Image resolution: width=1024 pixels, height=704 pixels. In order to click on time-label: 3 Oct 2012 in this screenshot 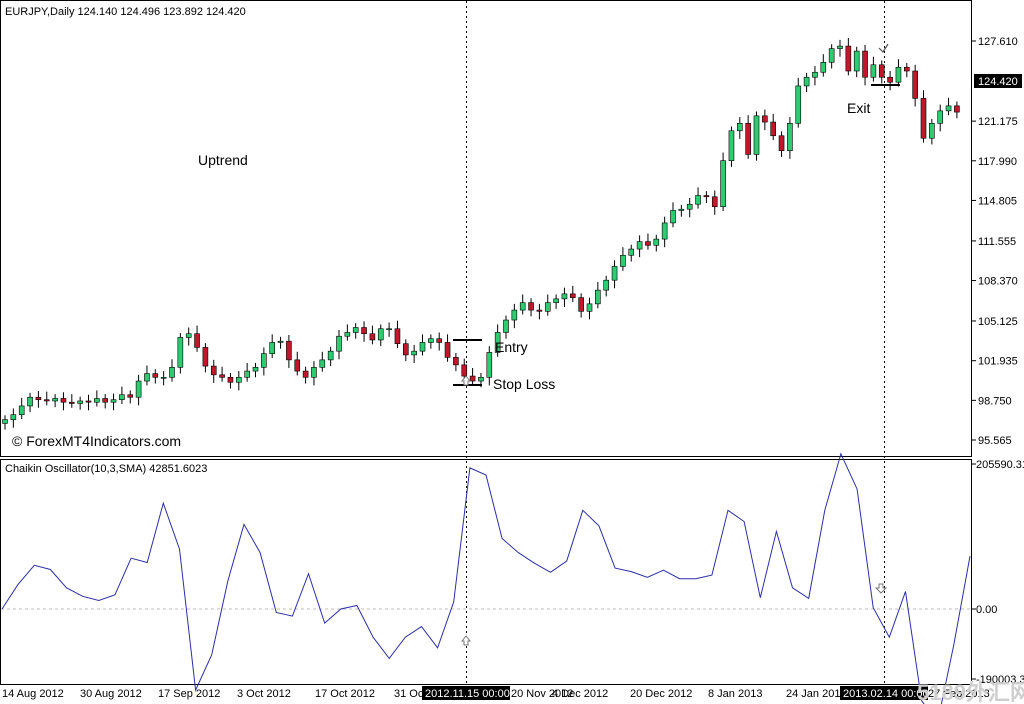, I will do `click(264, 694)`.